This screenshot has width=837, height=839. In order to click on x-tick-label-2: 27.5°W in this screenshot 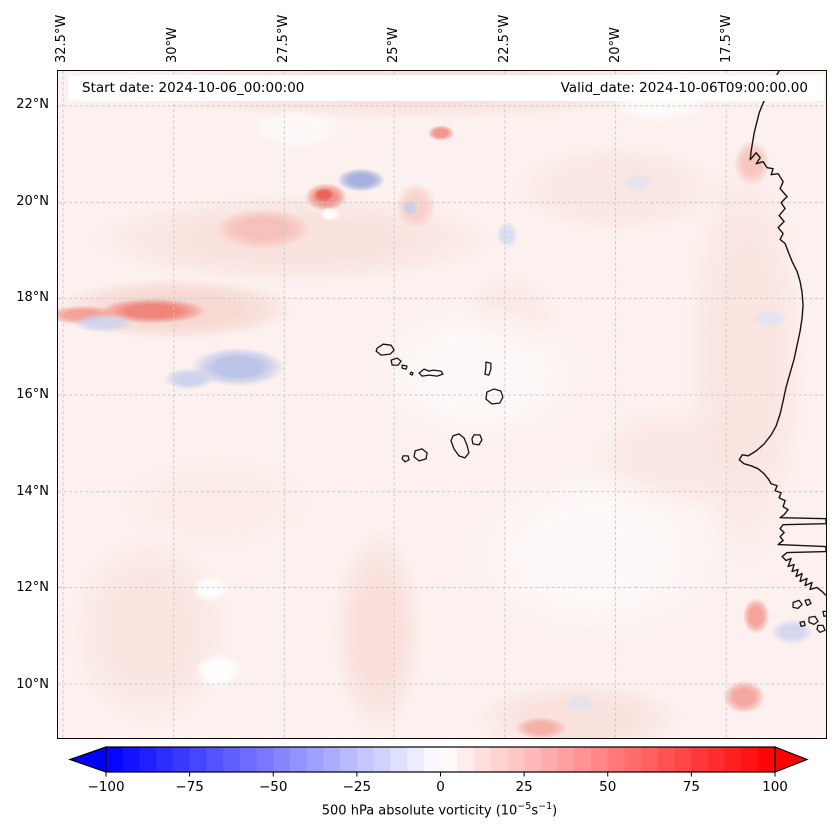, I will do `click(283, 38)`.